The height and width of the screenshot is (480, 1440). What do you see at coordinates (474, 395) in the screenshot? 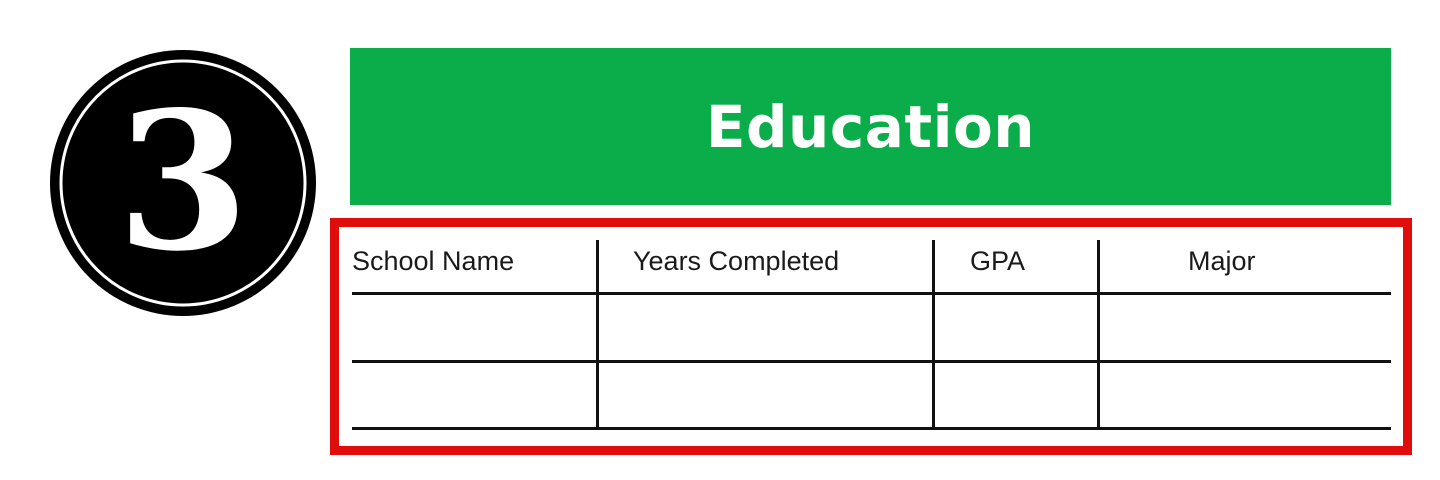
I see `table-row-2-school-name` at bounding box center [474, 395].